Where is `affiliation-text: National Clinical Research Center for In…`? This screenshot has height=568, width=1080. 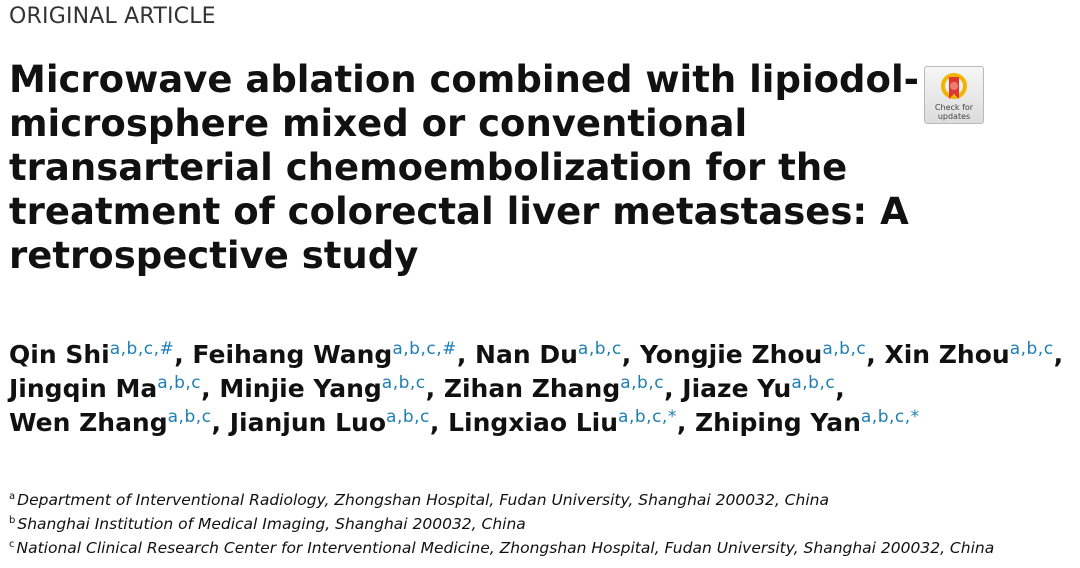 affiliation-text: National Clinical Research Center for In… is located at coordinates (505, 548).